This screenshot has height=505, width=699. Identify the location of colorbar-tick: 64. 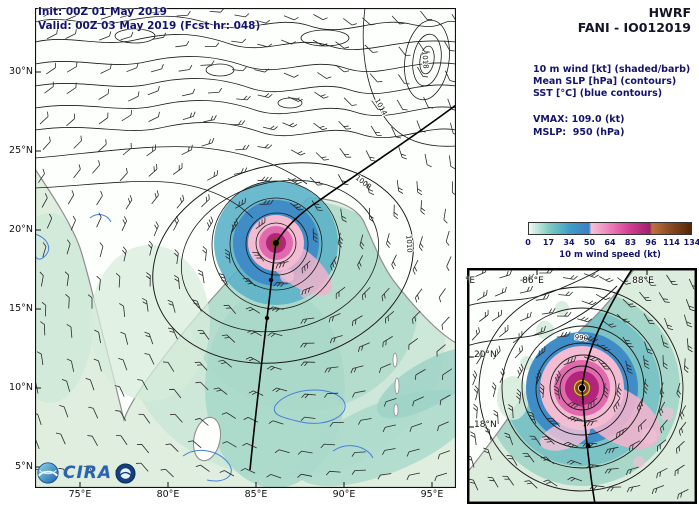
(610, 242).